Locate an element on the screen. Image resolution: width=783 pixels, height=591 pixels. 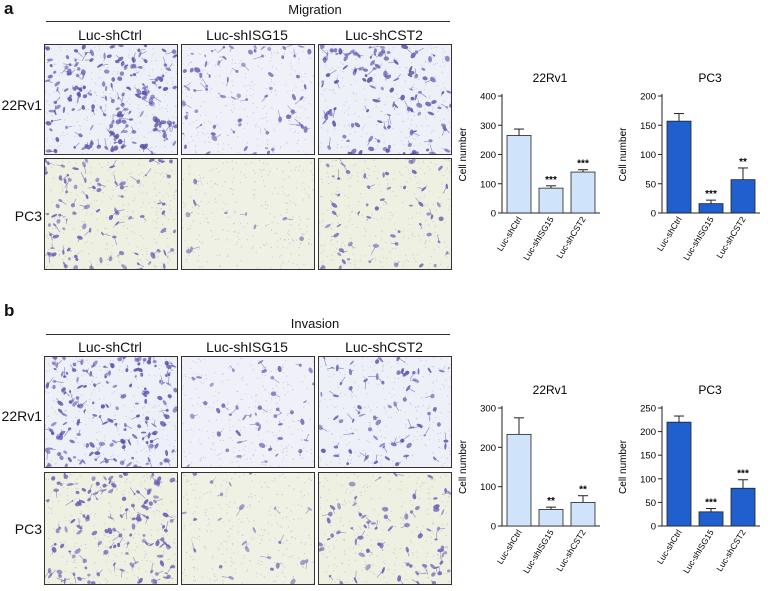
invasion-col-label-shcst2: Luc-shCST2 is located at coordinates (384, 347).